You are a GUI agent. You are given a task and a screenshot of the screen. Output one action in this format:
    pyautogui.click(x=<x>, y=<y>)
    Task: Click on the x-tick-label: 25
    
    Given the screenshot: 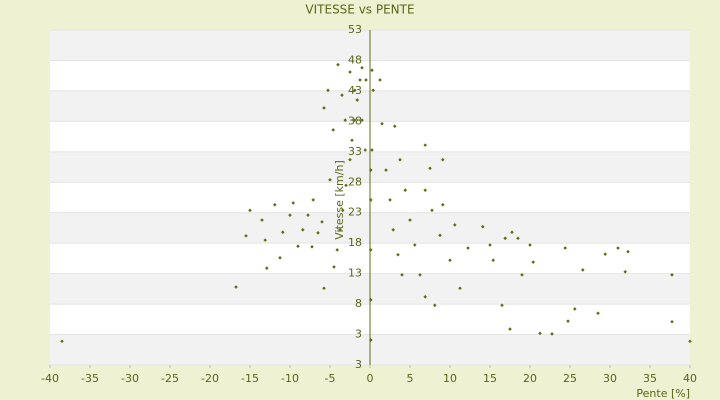 What is the action you would take?
    pyautogui.click(x=570, y=378)
    